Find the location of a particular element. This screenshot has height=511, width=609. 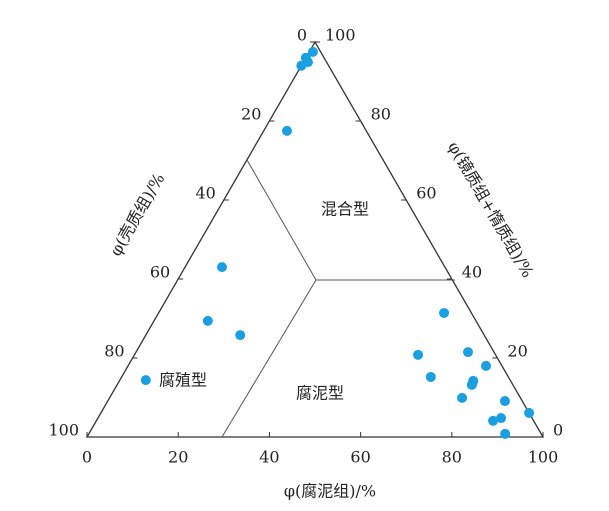

left-tick-label: 100 is located at coordinates (63, 430).